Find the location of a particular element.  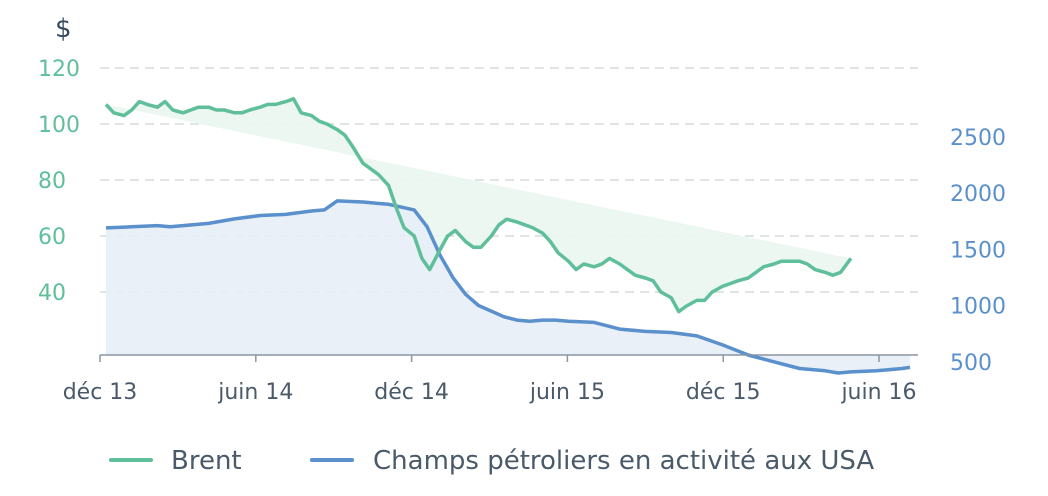

x-tick-label: juin 16 is located at coordinates (878, 392).